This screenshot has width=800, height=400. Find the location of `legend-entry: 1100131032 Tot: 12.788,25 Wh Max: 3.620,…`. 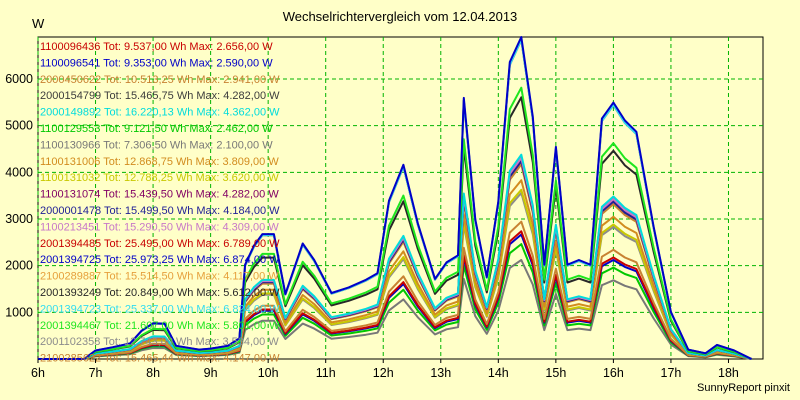

legend-entry: 1100131032 Tot: 12.788,25 Wh Max: 3.620,… is located at coordinates (159, 178).